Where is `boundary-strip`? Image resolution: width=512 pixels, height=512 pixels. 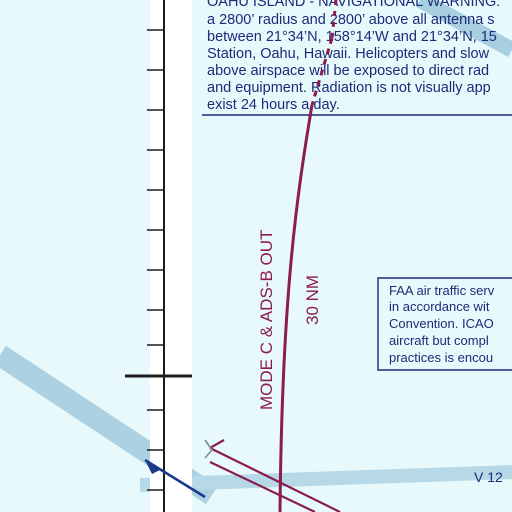 boundary-strip is located at coordinates (158, 256).